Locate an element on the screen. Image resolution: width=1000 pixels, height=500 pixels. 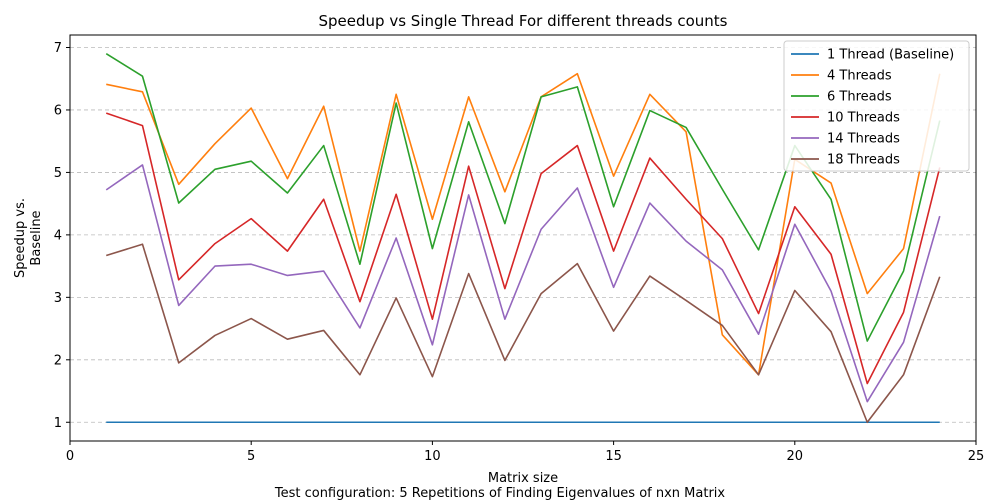
y-tick-label: 3 is located at coordinates (58, 298).